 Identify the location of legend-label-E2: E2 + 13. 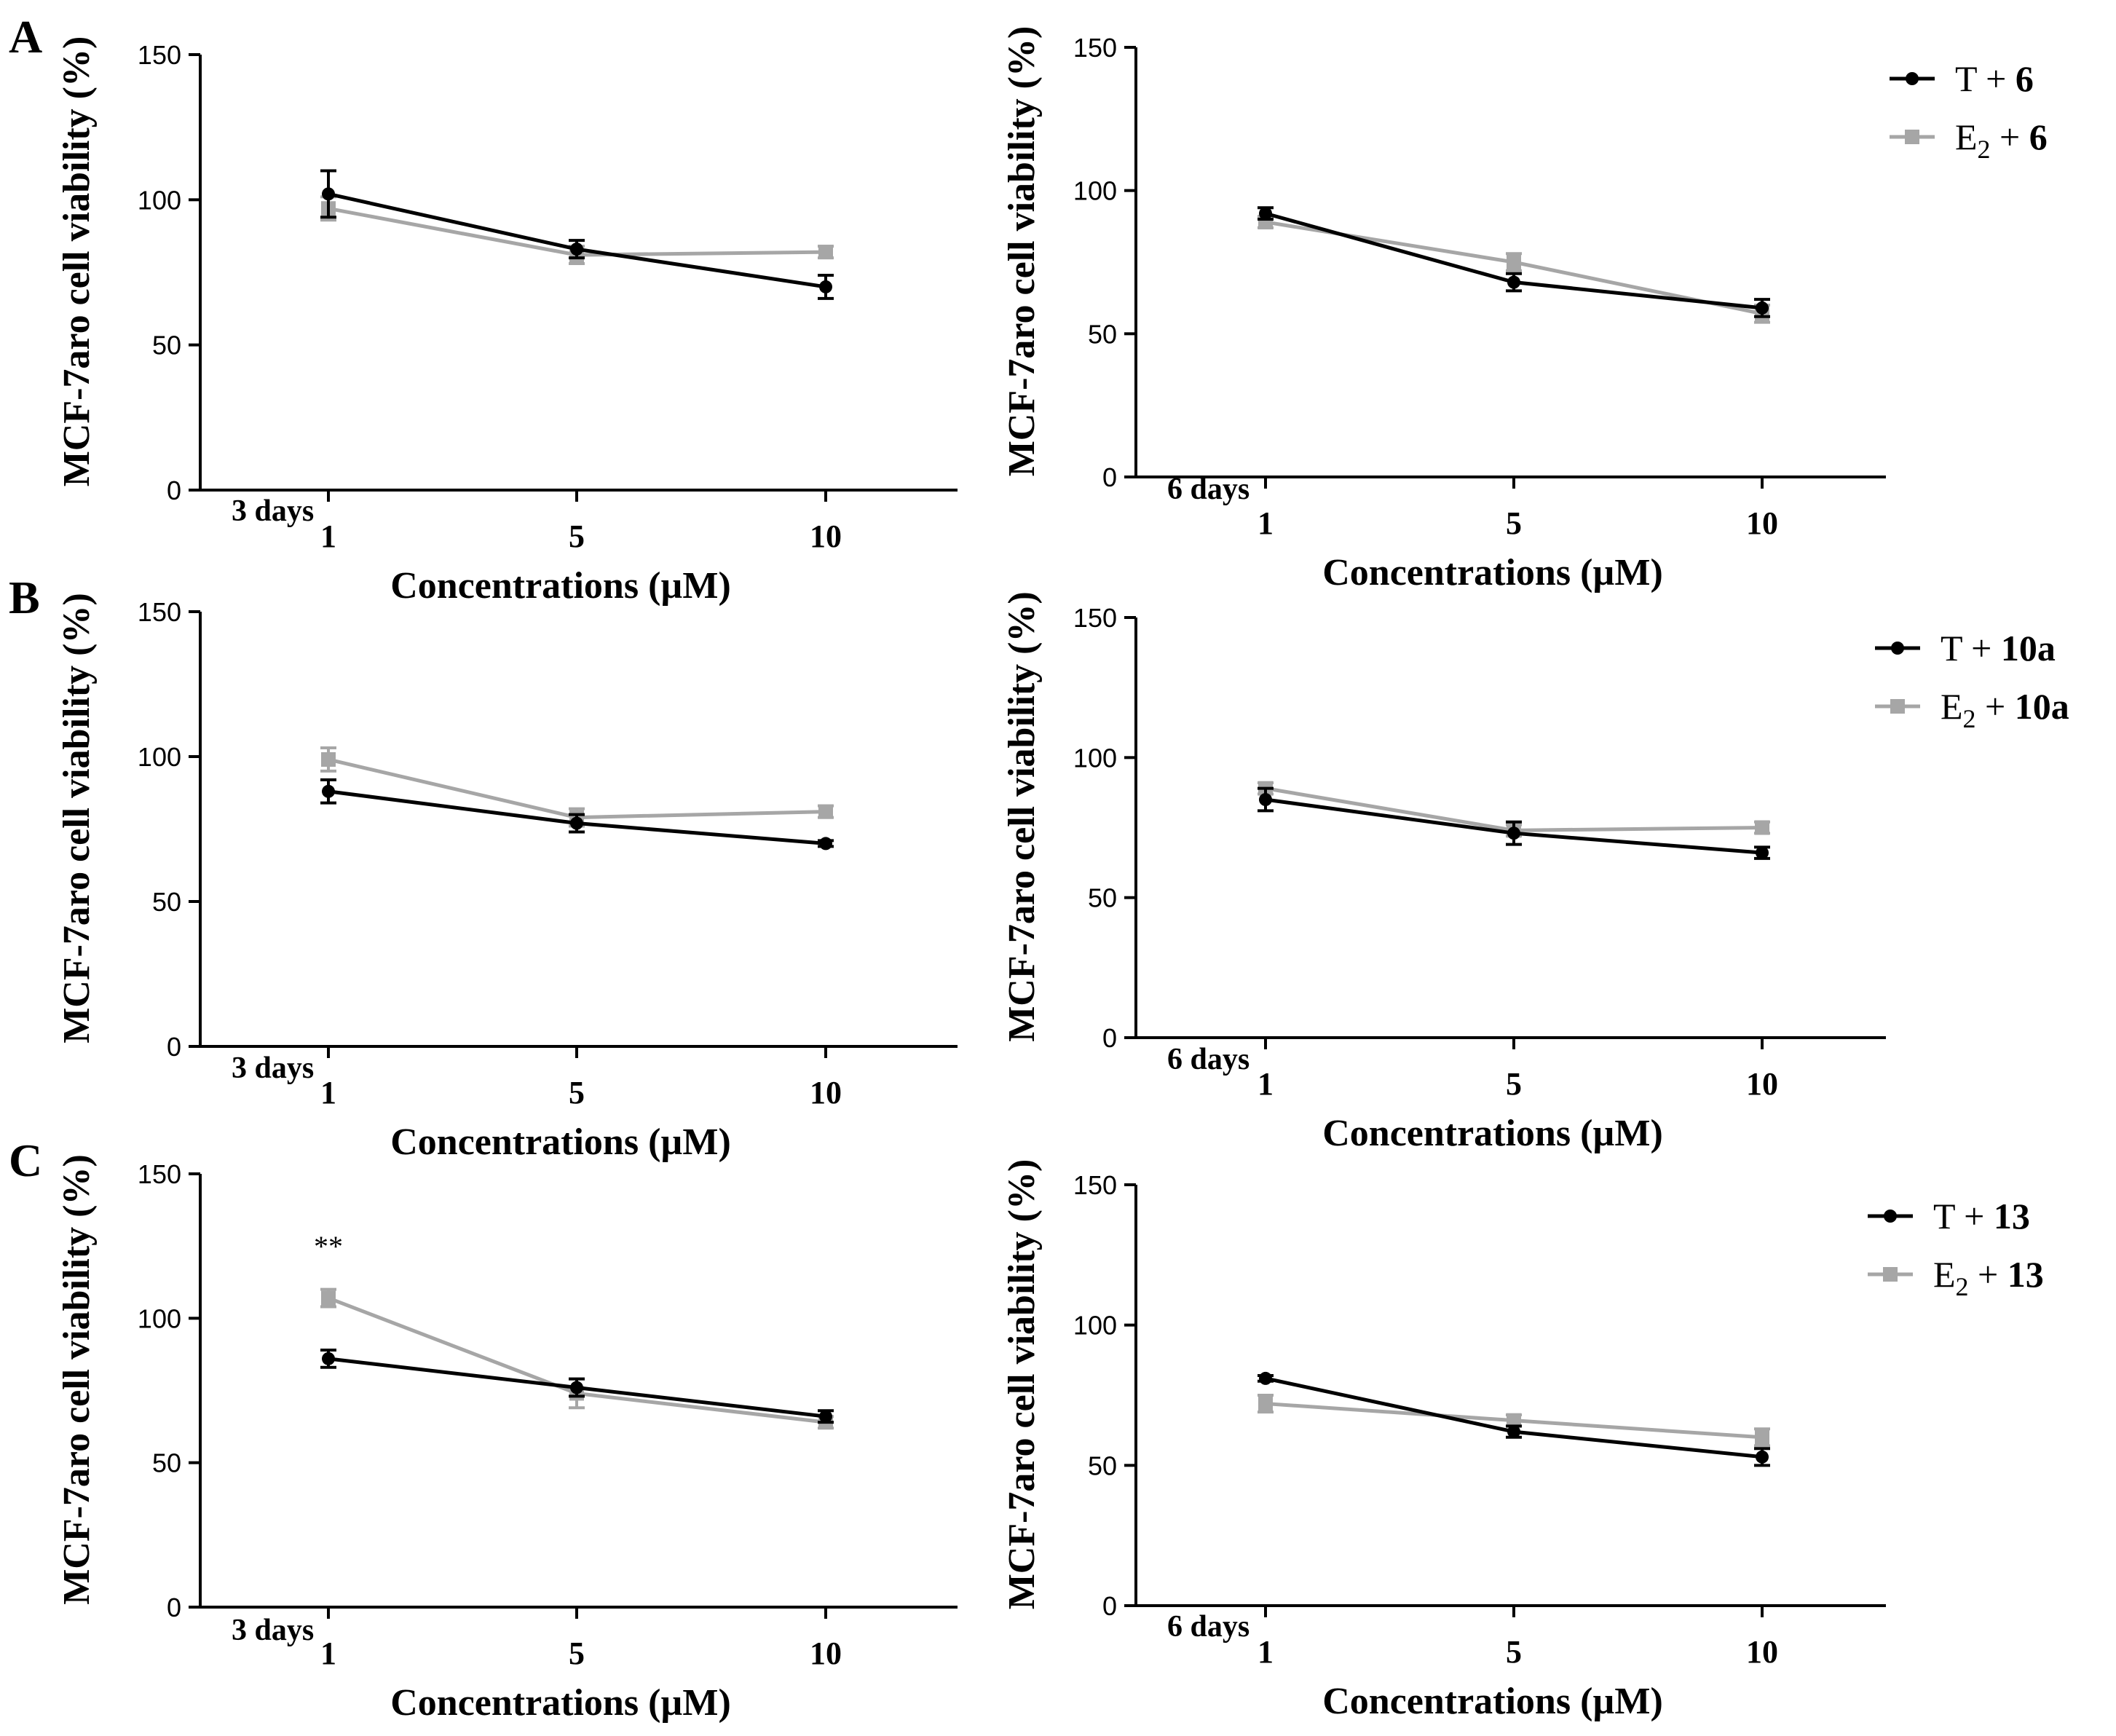
(1988, 1279).